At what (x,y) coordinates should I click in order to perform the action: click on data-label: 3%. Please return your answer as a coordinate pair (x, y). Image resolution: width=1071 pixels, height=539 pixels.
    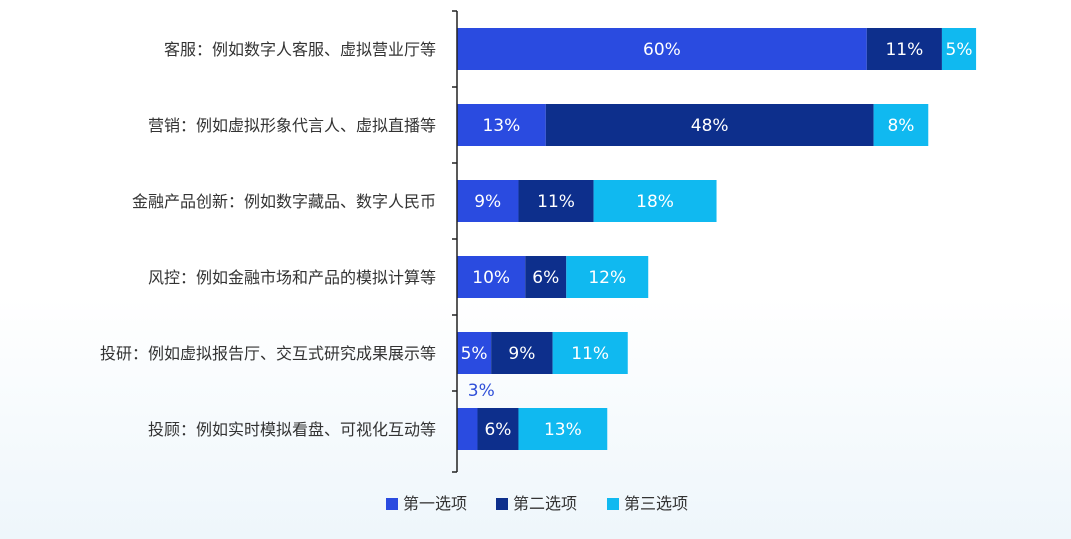
    Looking at the image, I should click on (481, 391).